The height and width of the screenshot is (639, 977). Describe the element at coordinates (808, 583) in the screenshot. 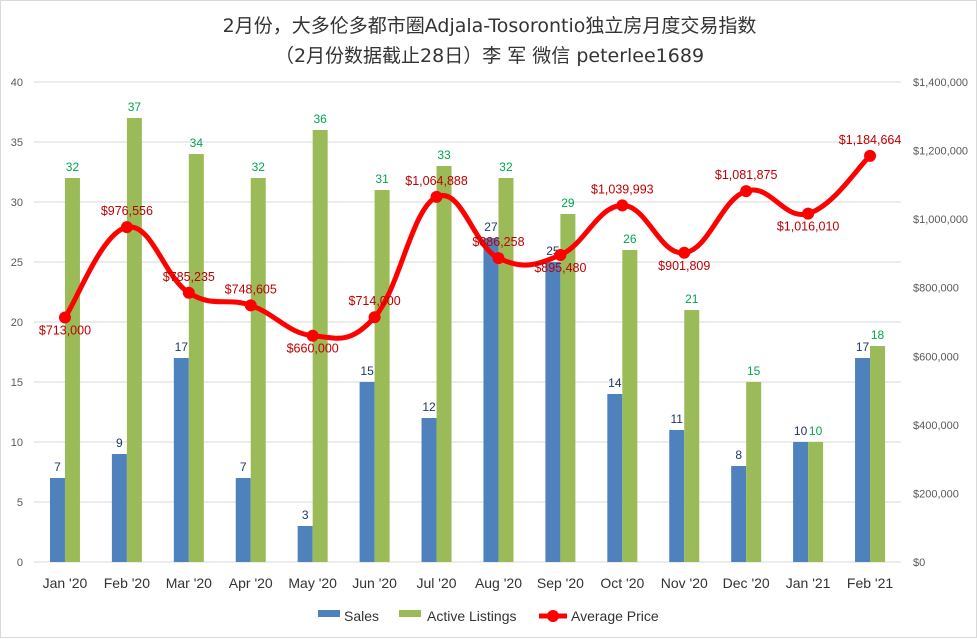

I see `x-tick-label: Jan '21` at that location.